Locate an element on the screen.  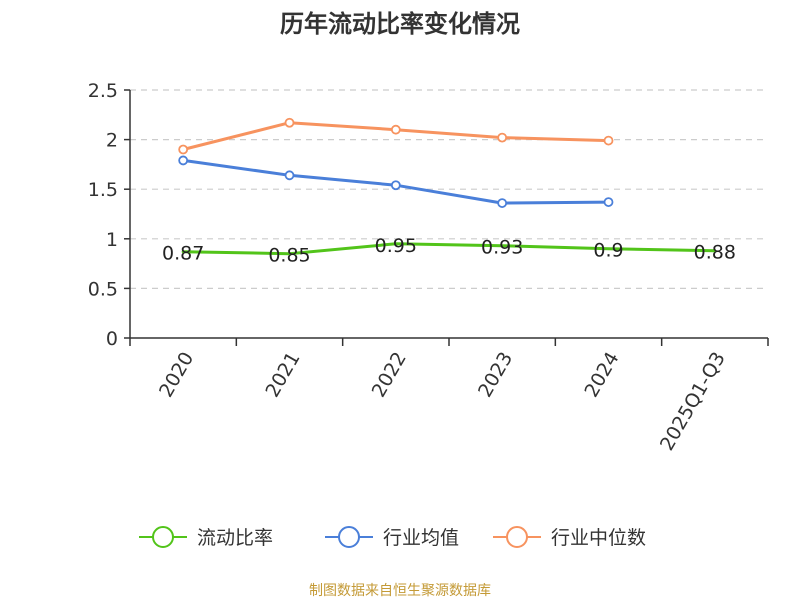
x-tick-label: 2020 is located at coordinates (176, 374).